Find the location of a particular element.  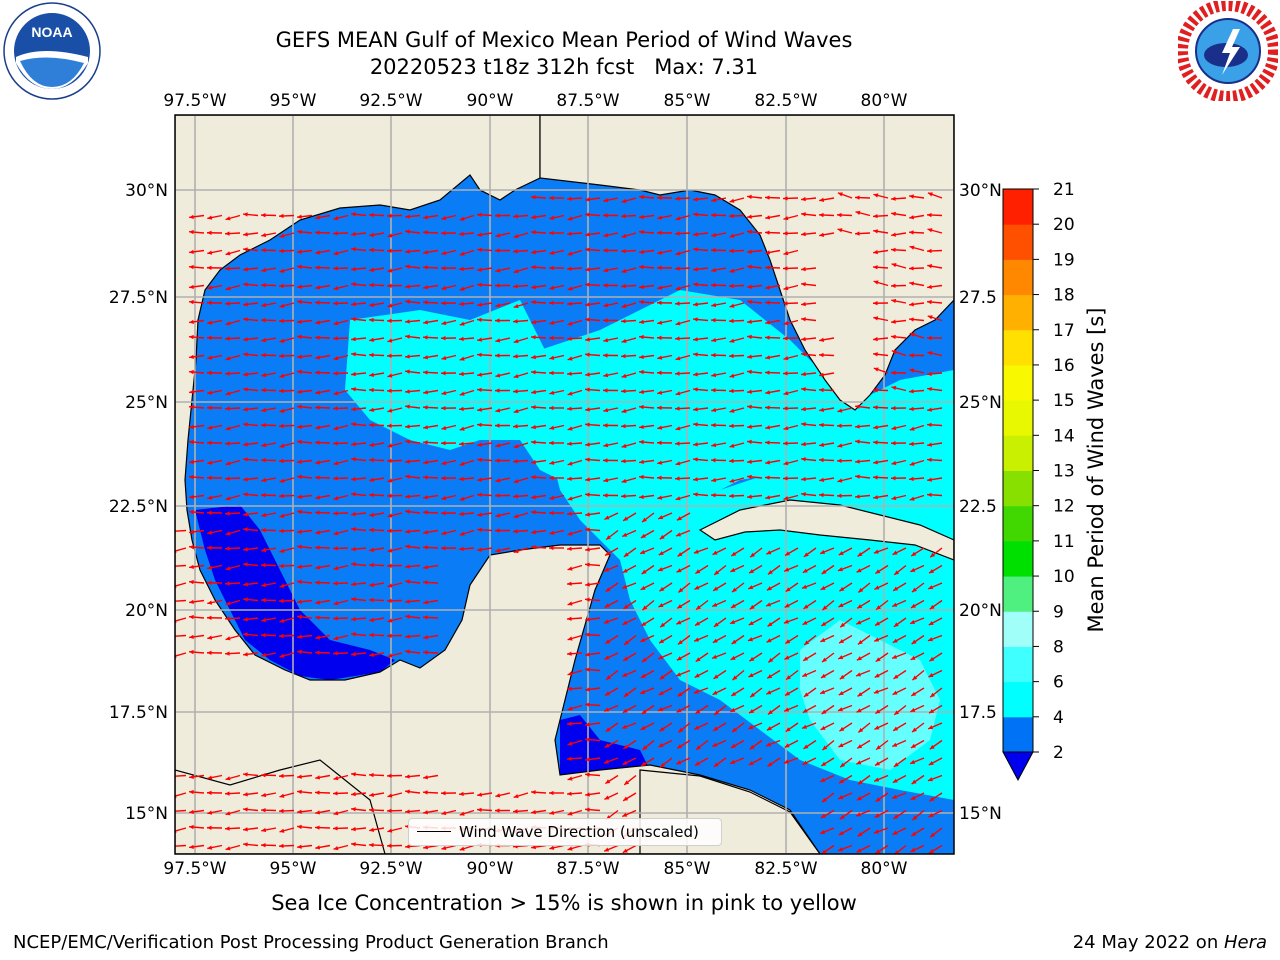

lat-label-right: 20°N is located at coordinates (980, 611).